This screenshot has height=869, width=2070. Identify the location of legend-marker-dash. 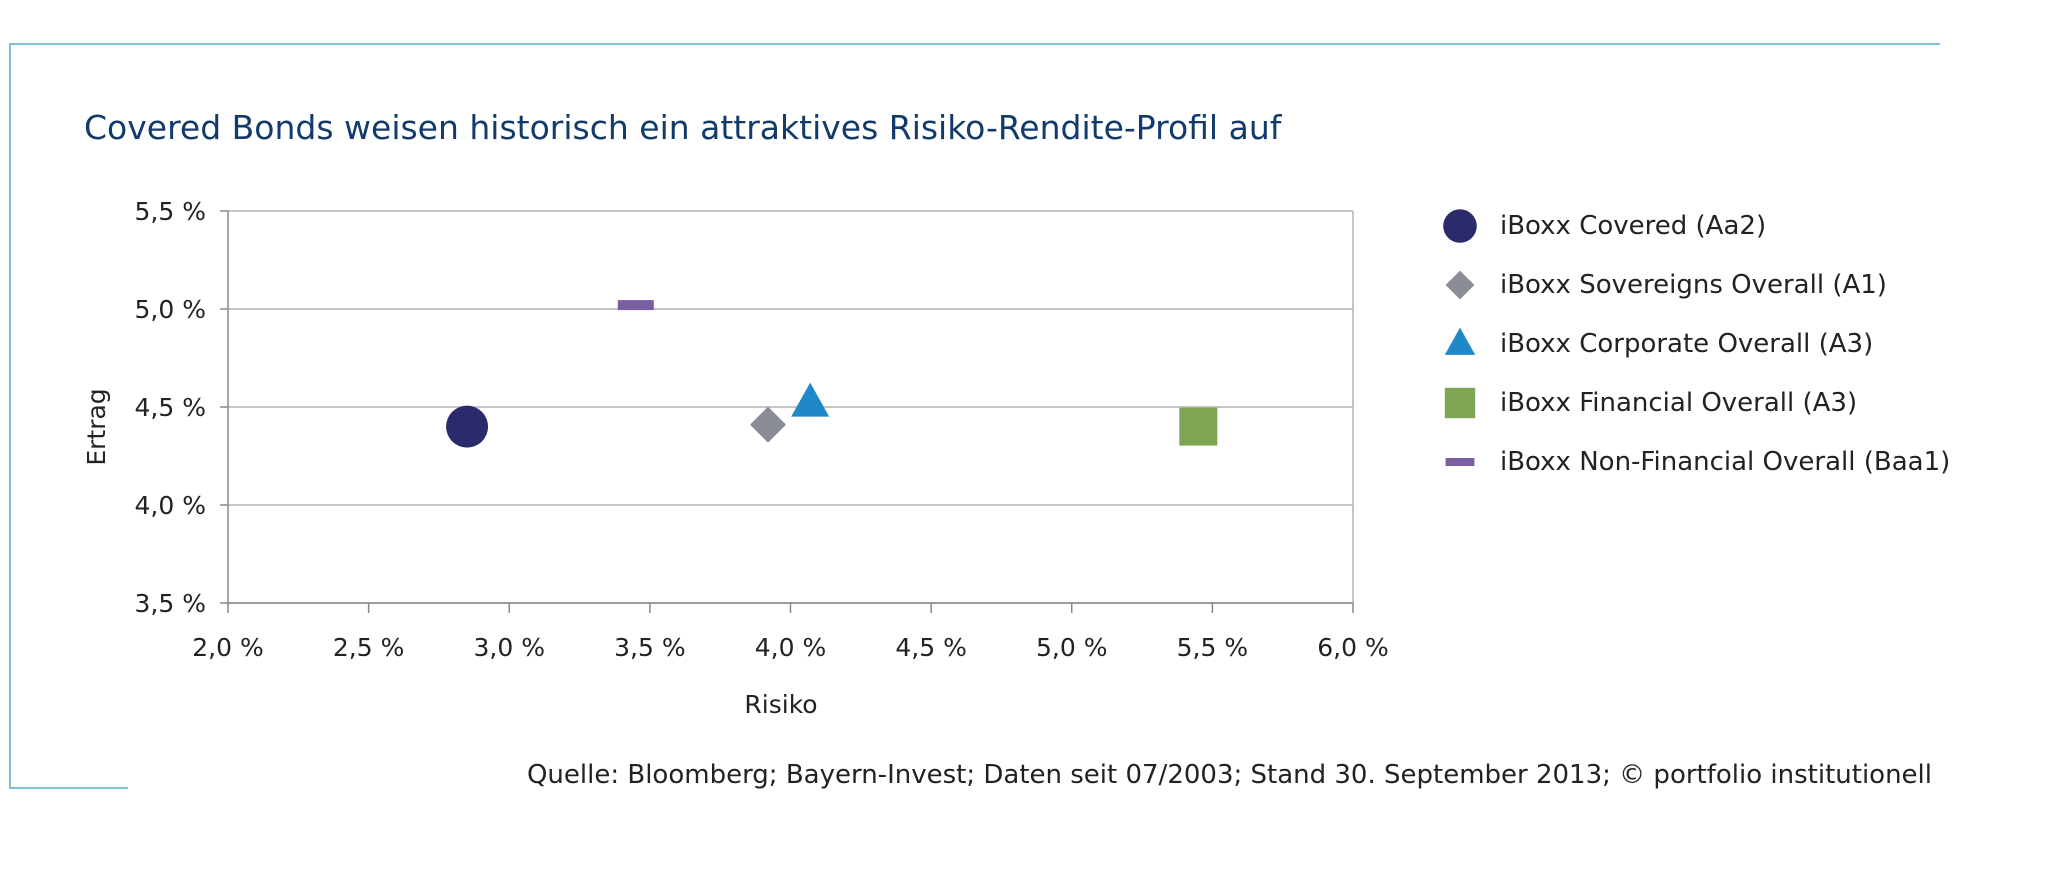
(1460, 461).